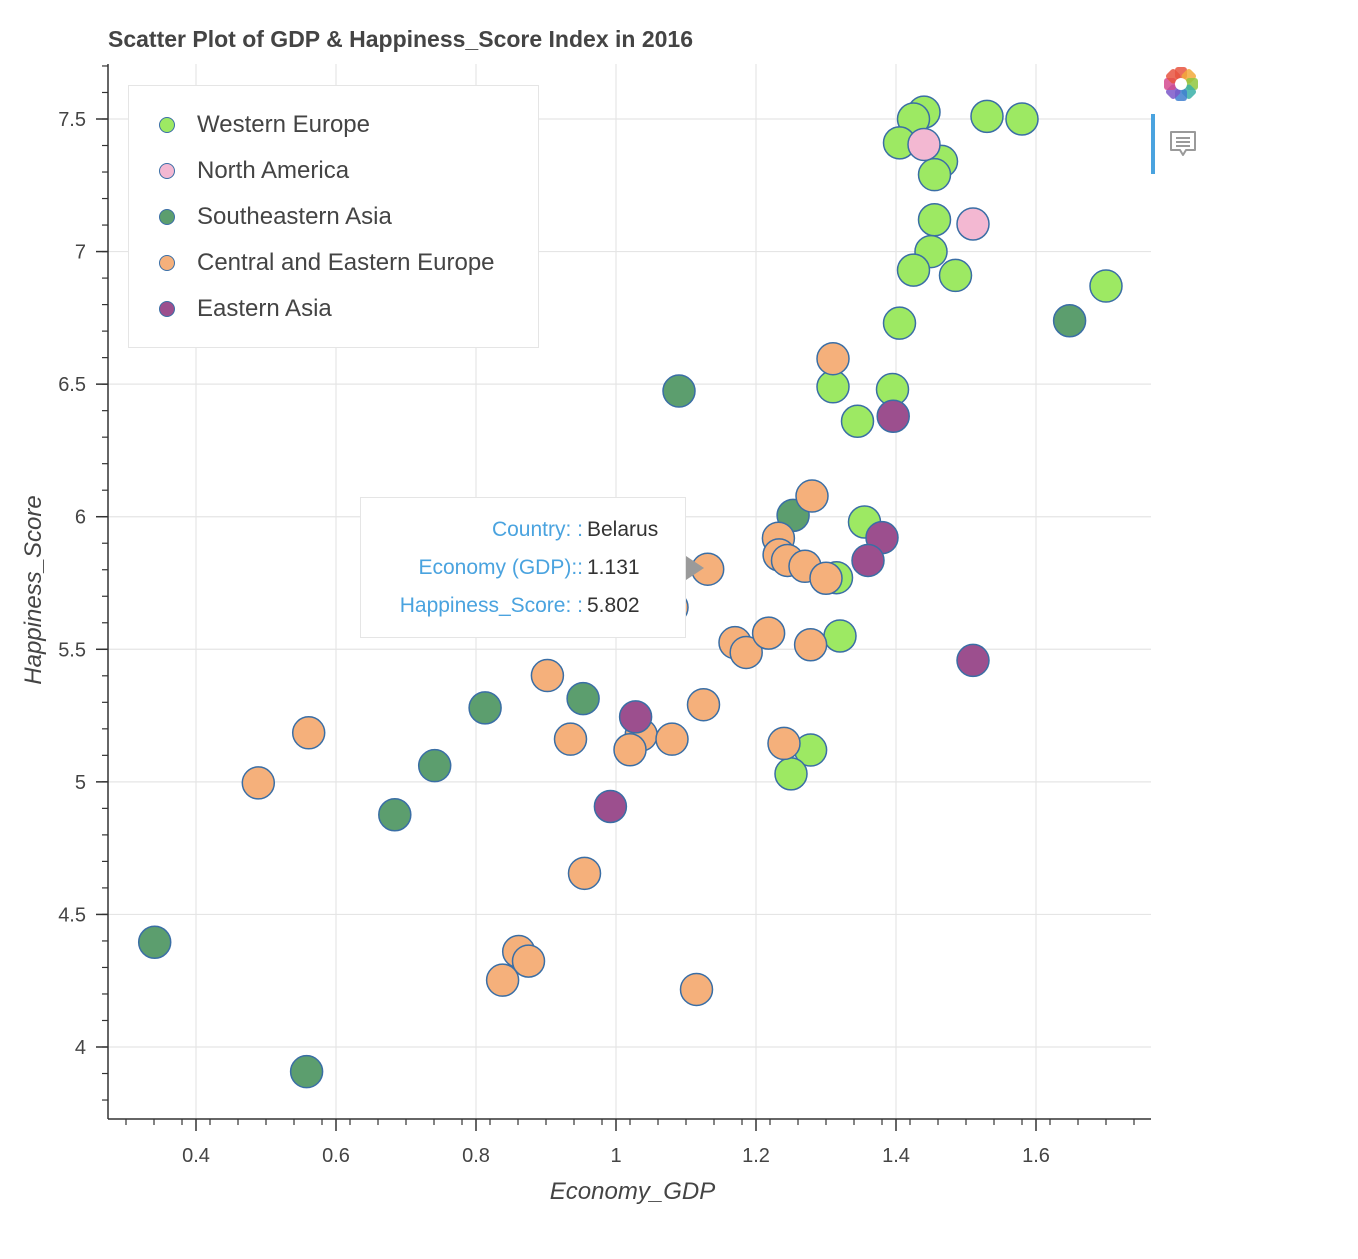  I want to click on legend-label: Eastern Asia, so click(264, 308).